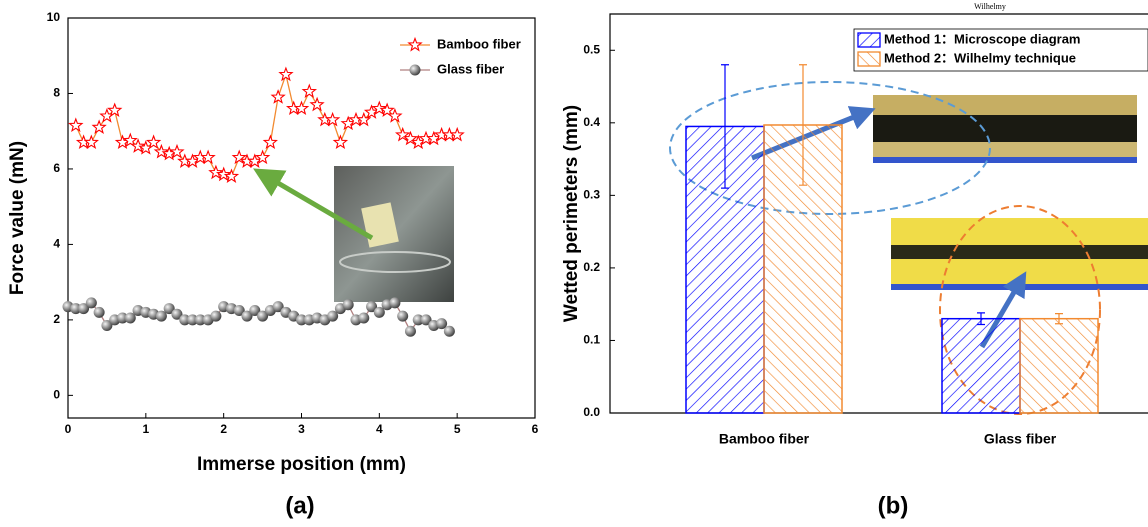  What do you see at coordinates (145, 429) in the screenshot?
I see `x-tick-label: 1` at bounding box center [145, 429].